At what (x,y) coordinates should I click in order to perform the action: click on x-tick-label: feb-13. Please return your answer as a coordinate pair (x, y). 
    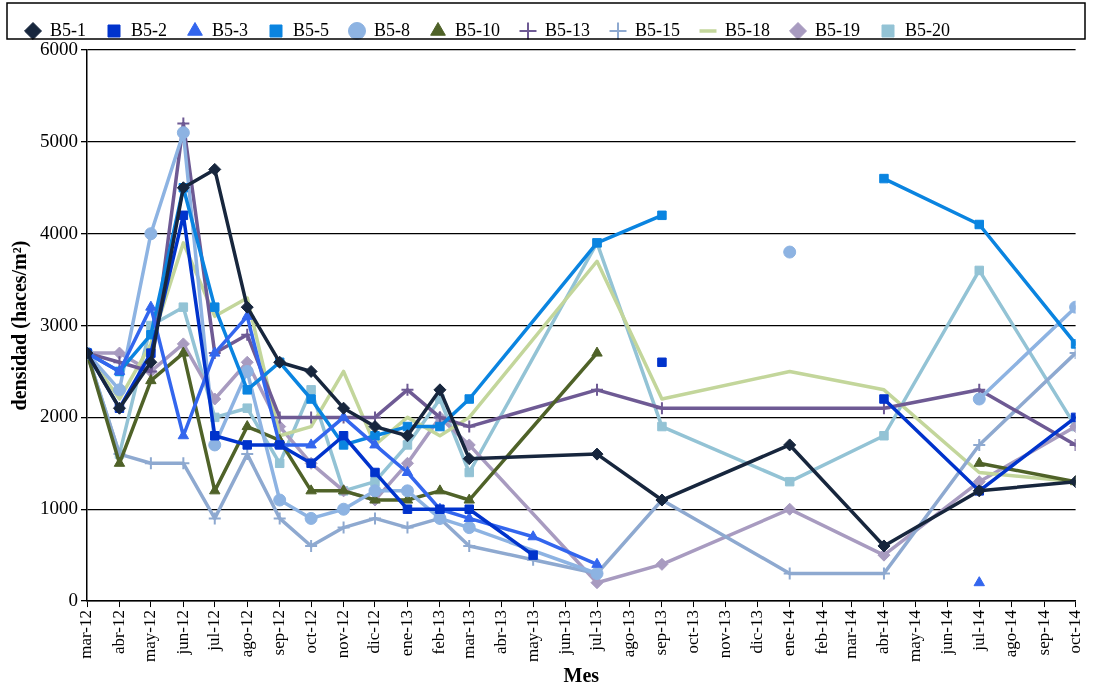
    Looking at the image, I should click on (439, 632).